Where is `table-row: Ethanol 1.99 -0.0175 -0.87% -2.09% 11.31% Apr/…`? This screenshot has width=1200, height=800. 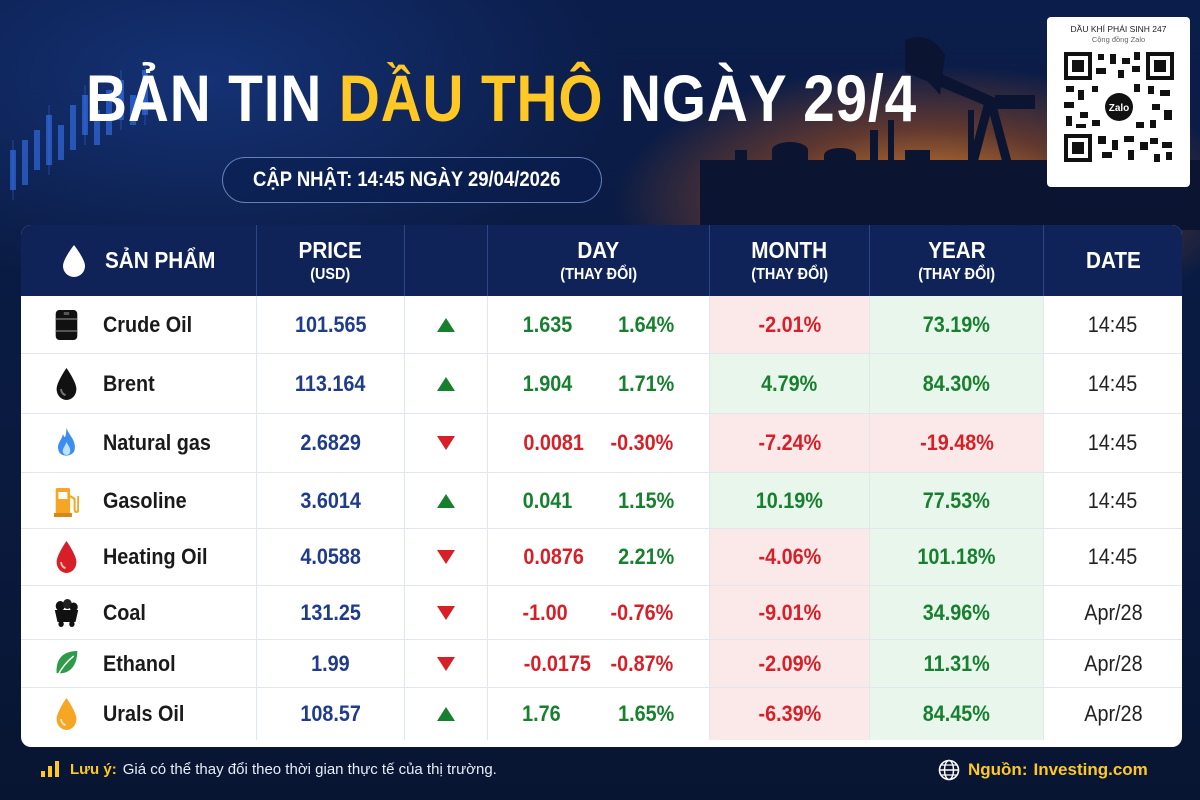 table-row: Ethanol 1.99 -0.0175 -0.87% -2.09% 11.31% Apr/… is located at coordinates (601, 664).